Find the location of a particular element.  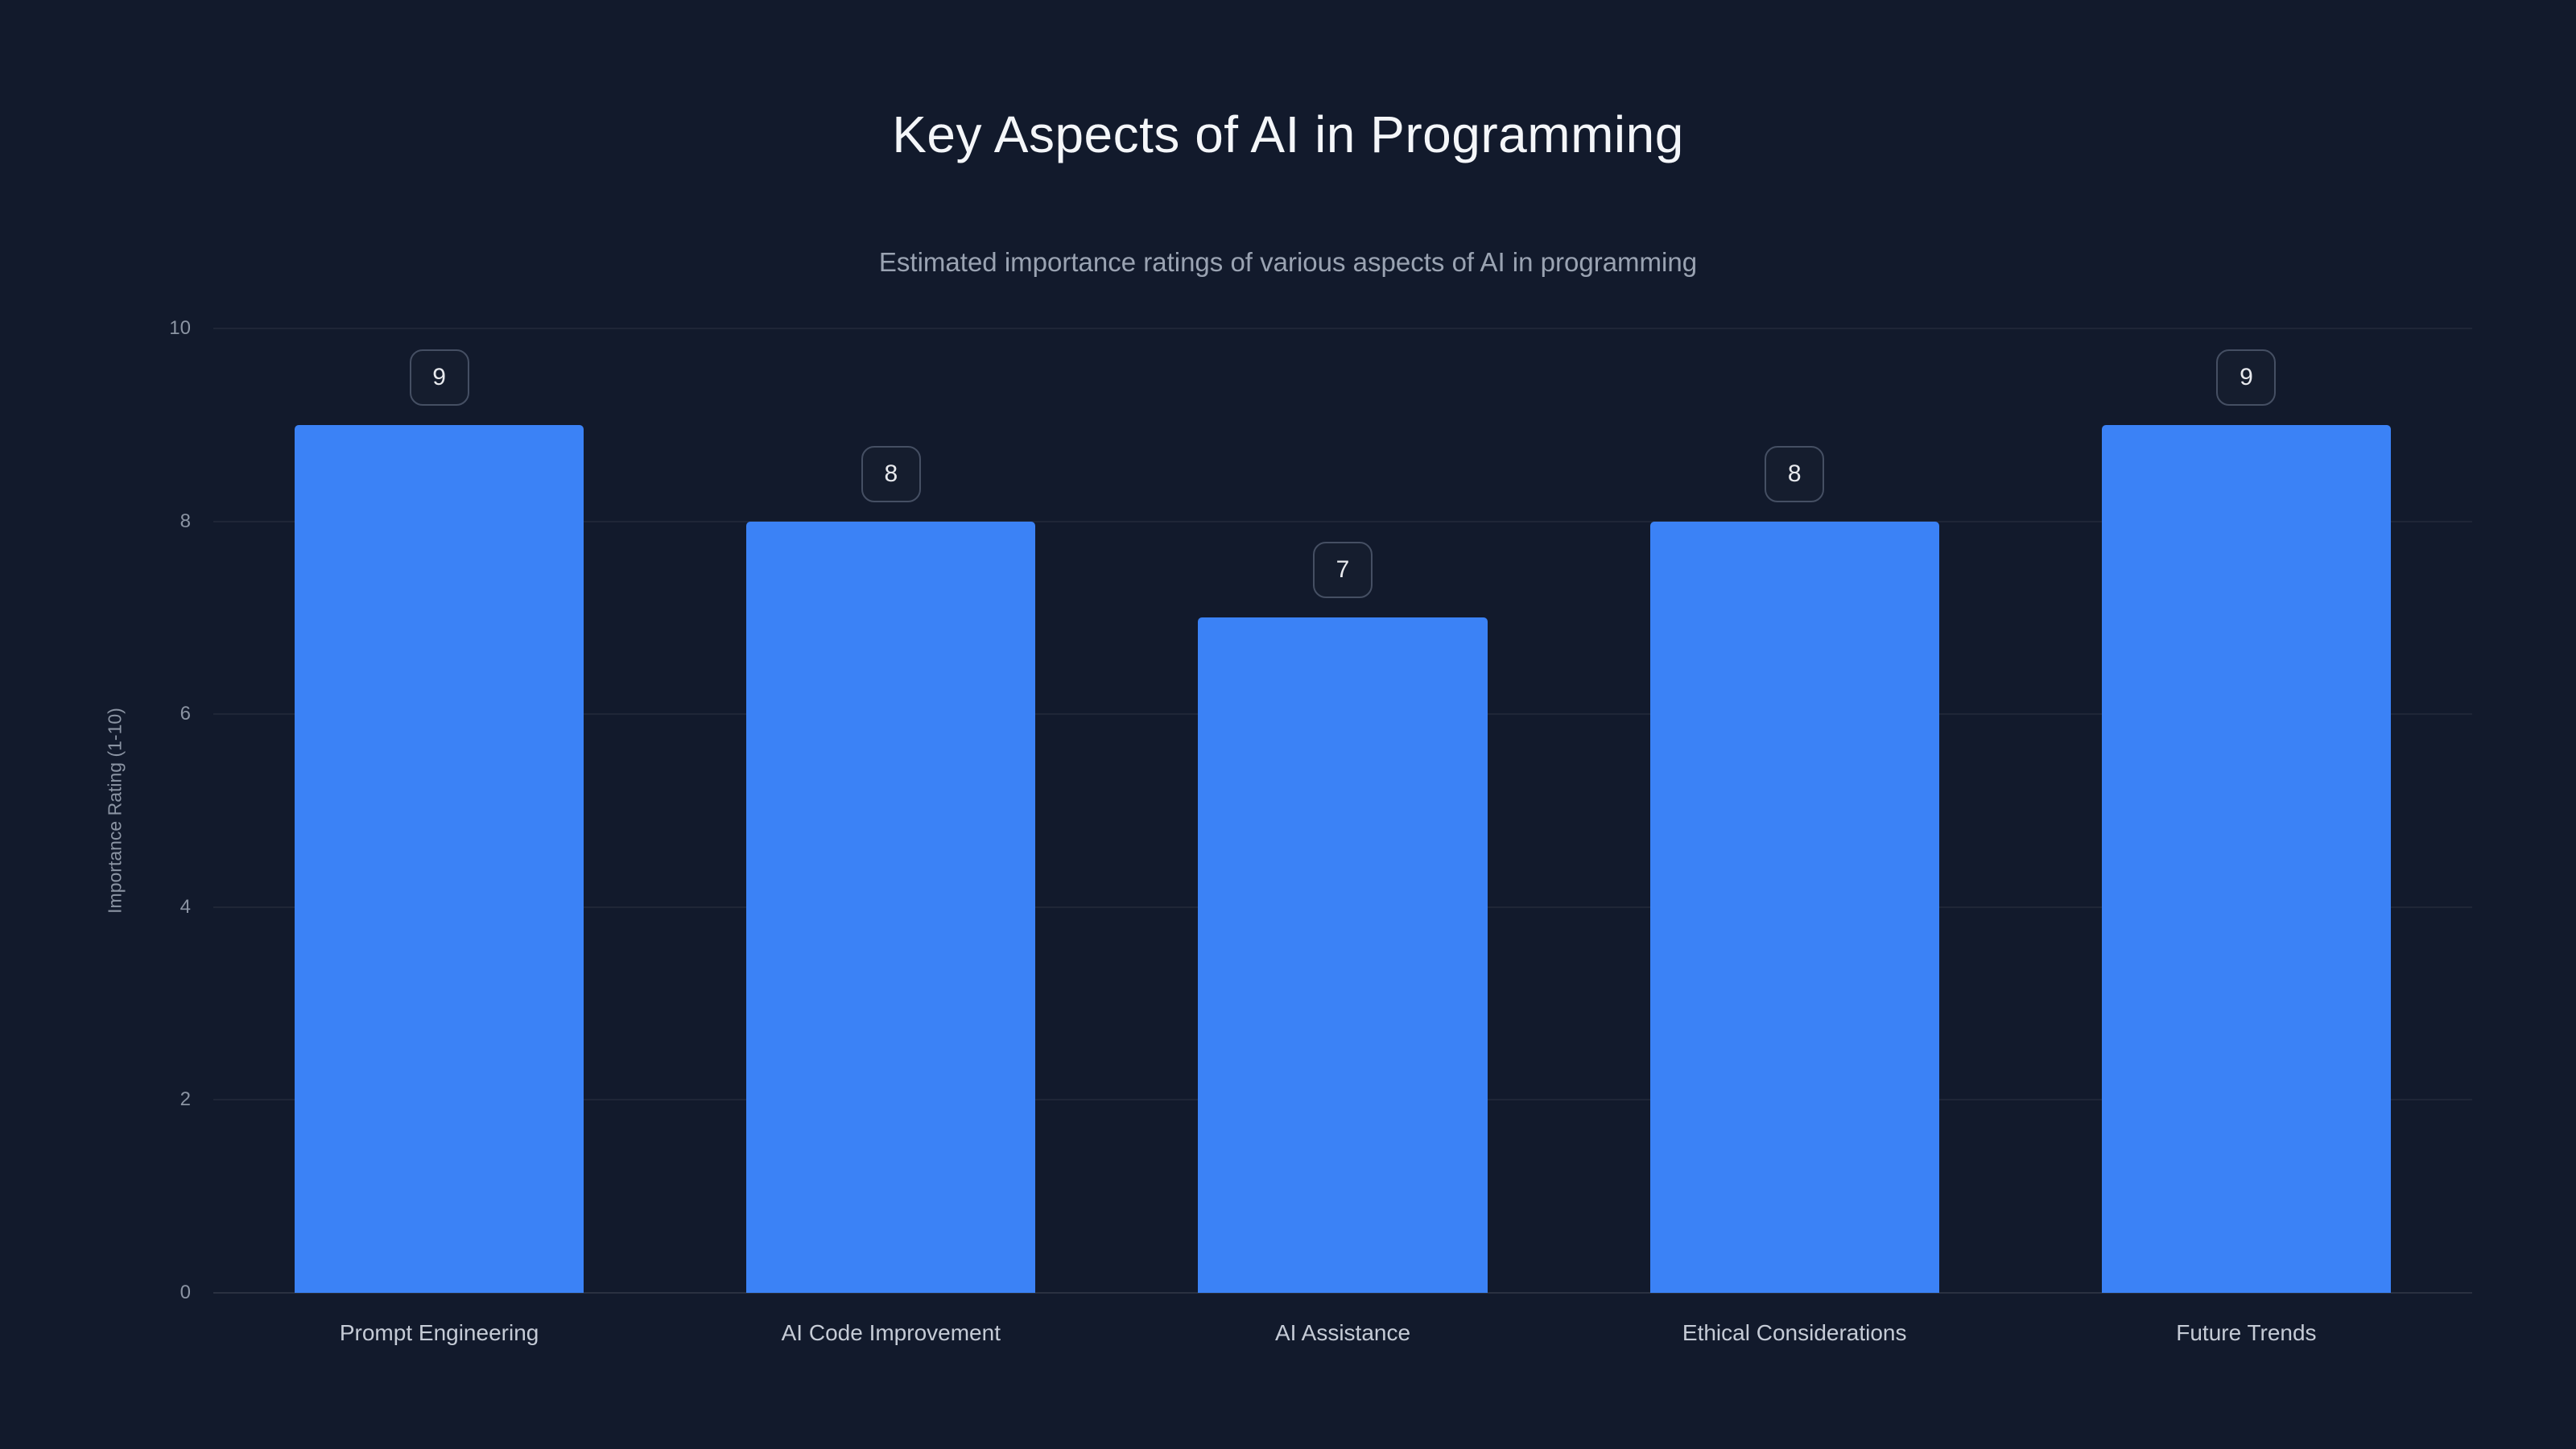

x-category-label: Prompt Engineering is located at coordinates (439, 1332).